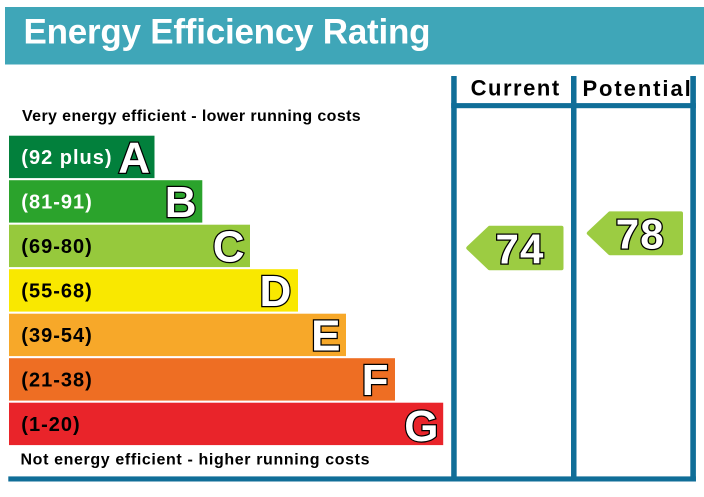 Image resolution: width=704 pixels, height=497 pixels. Describe the element at coordinates (56, 292) in the screenshot. I see `svg-text: (55-68)` at that location.